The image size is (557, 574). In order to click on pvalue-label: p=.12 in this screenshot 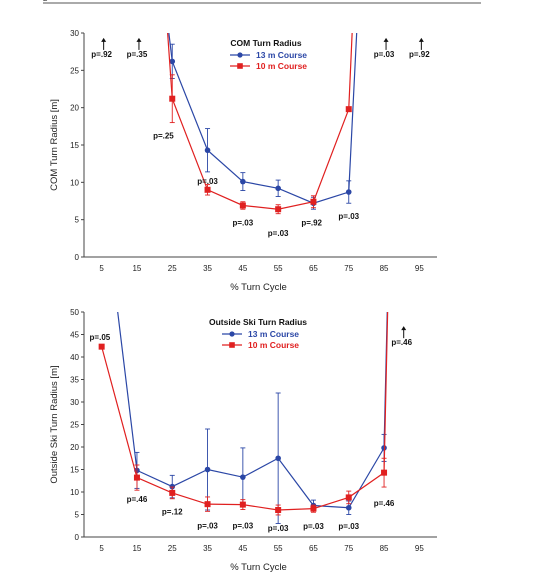, I will do `click(172, 511)`.